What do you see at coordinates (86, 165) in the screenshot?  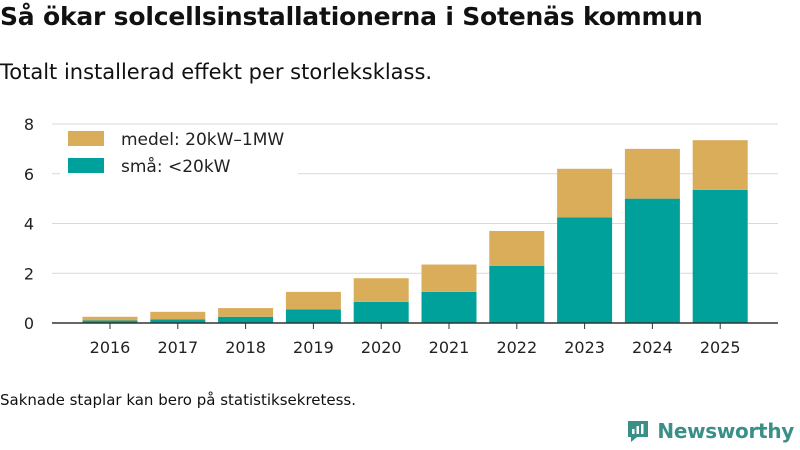 I see `legend-swatch-sma` at bounding box center [86, 165].